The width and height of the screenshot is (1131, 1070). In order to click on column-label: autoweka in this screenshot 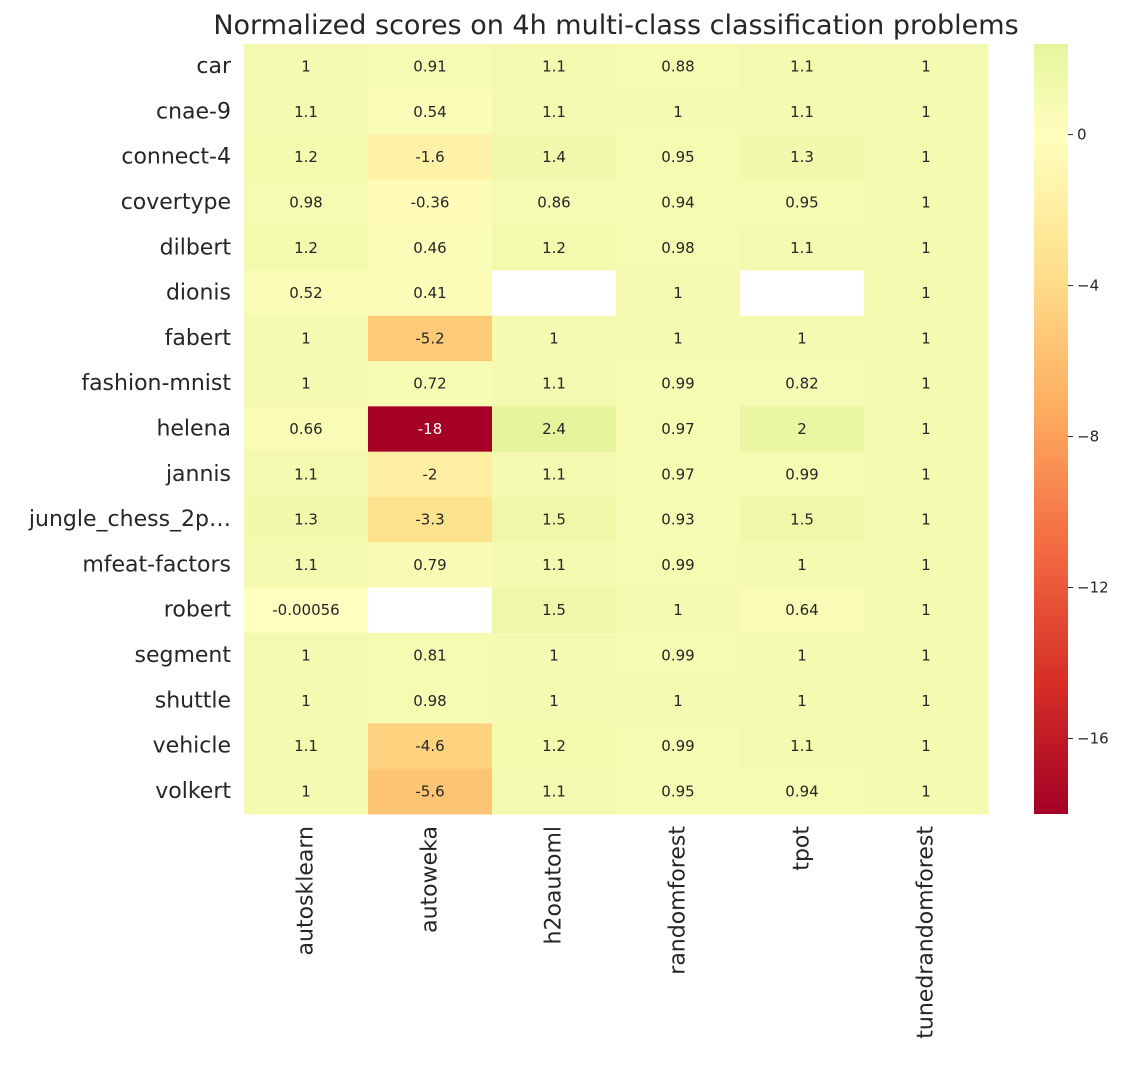, I will do `click(430, 879)`.